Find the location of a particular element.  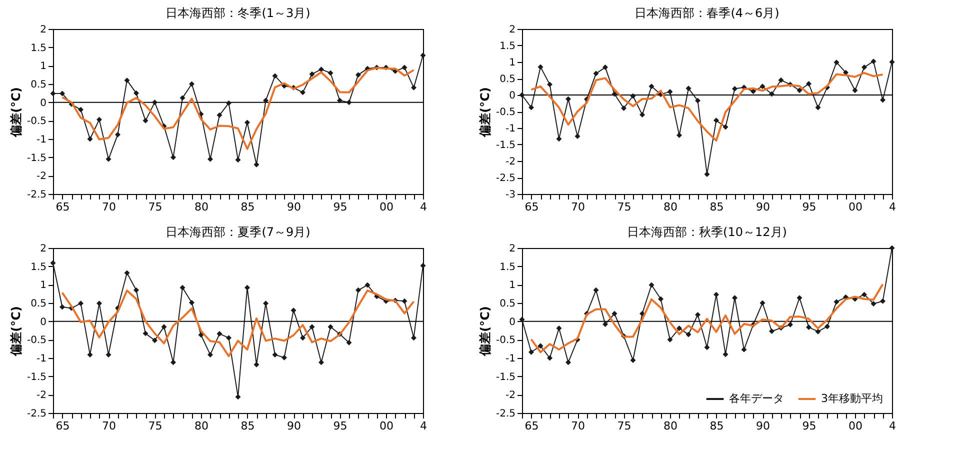

legend-label: 各年データ is located at coordinates (756, 398).